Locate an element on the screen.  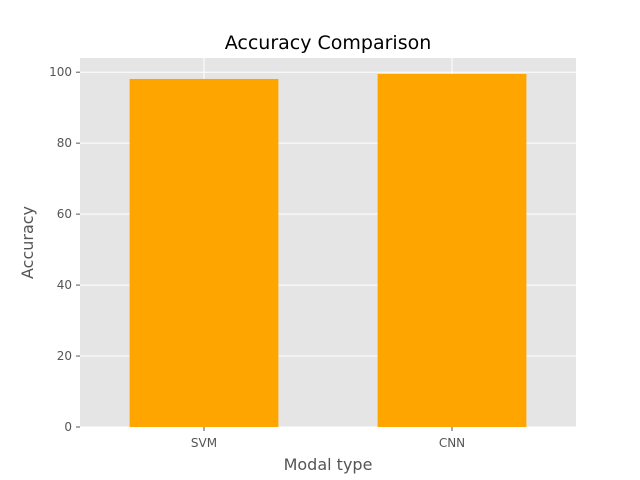
y-tick-label: 20 is located at coordinates (64, 356).